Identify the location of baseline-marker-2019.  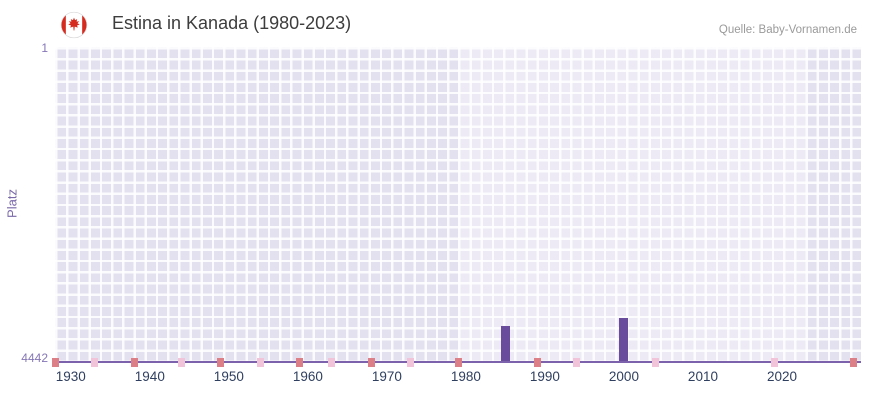
(774, 362).